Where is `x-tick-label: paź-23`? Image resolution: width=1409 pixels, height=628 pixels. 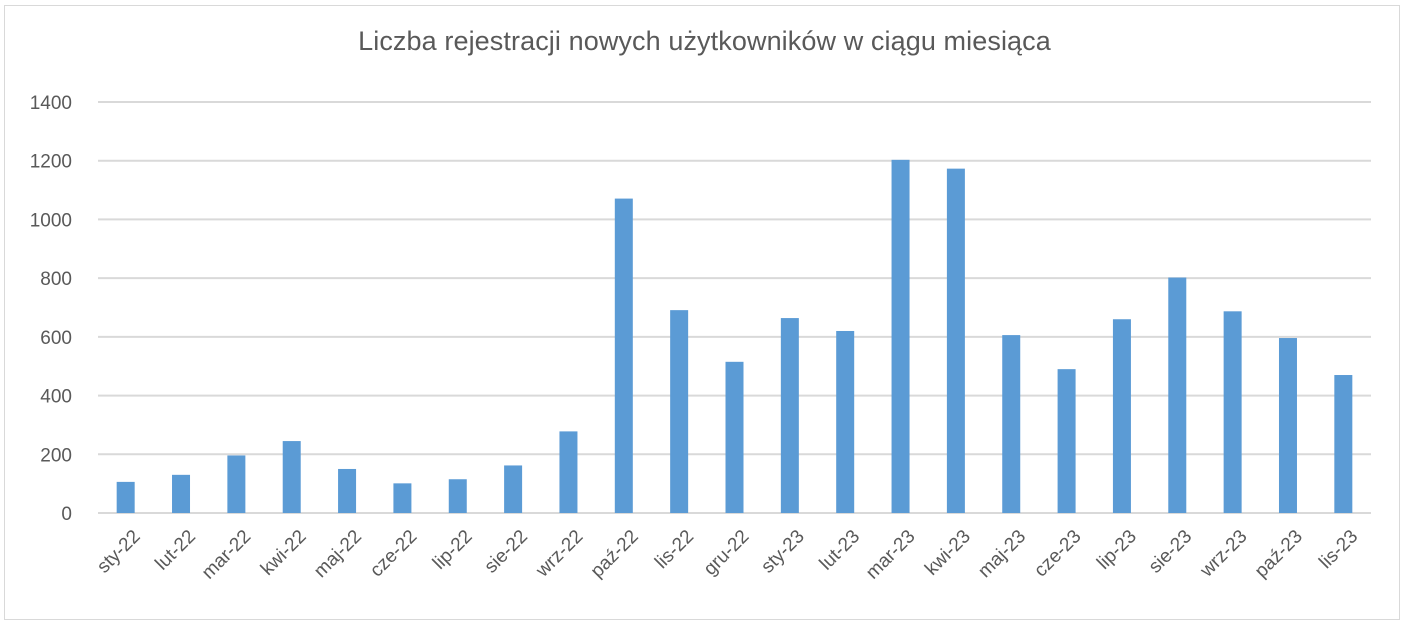
x-tick-label: paź-23 is located at coordinates (1279, 554).